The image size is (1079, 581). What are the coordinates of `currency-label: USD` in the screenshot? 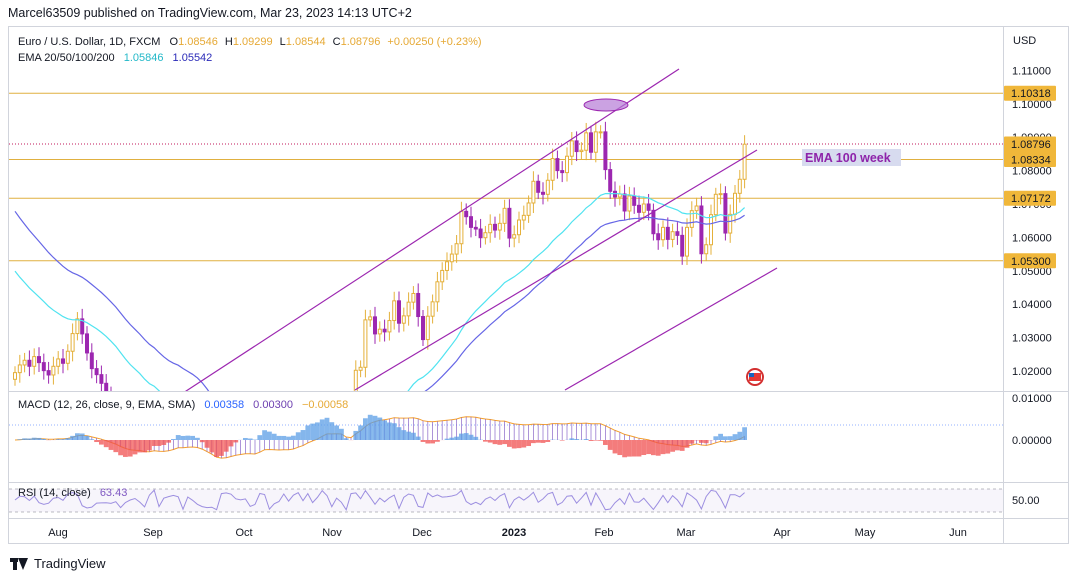 It's located at (1024, 41).